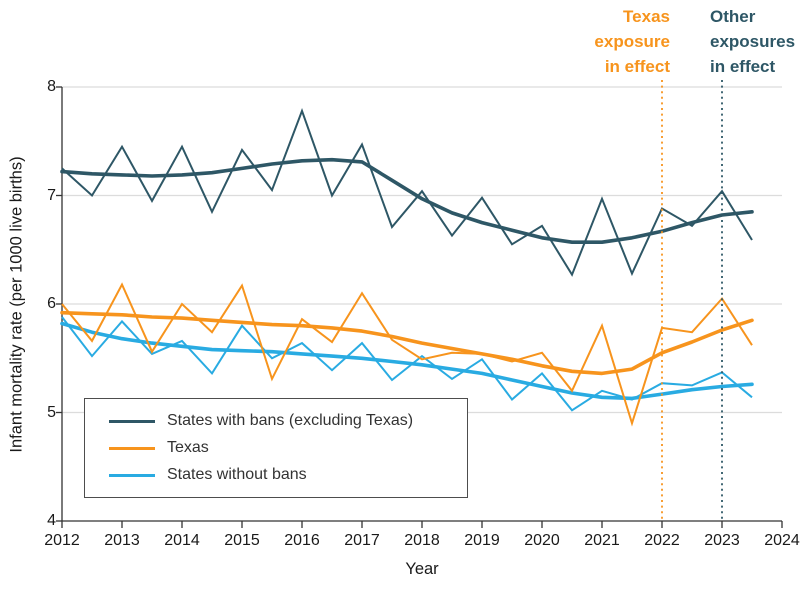  I want to click on legend-label: States with bans (excluding Texas), so click(290, 420).